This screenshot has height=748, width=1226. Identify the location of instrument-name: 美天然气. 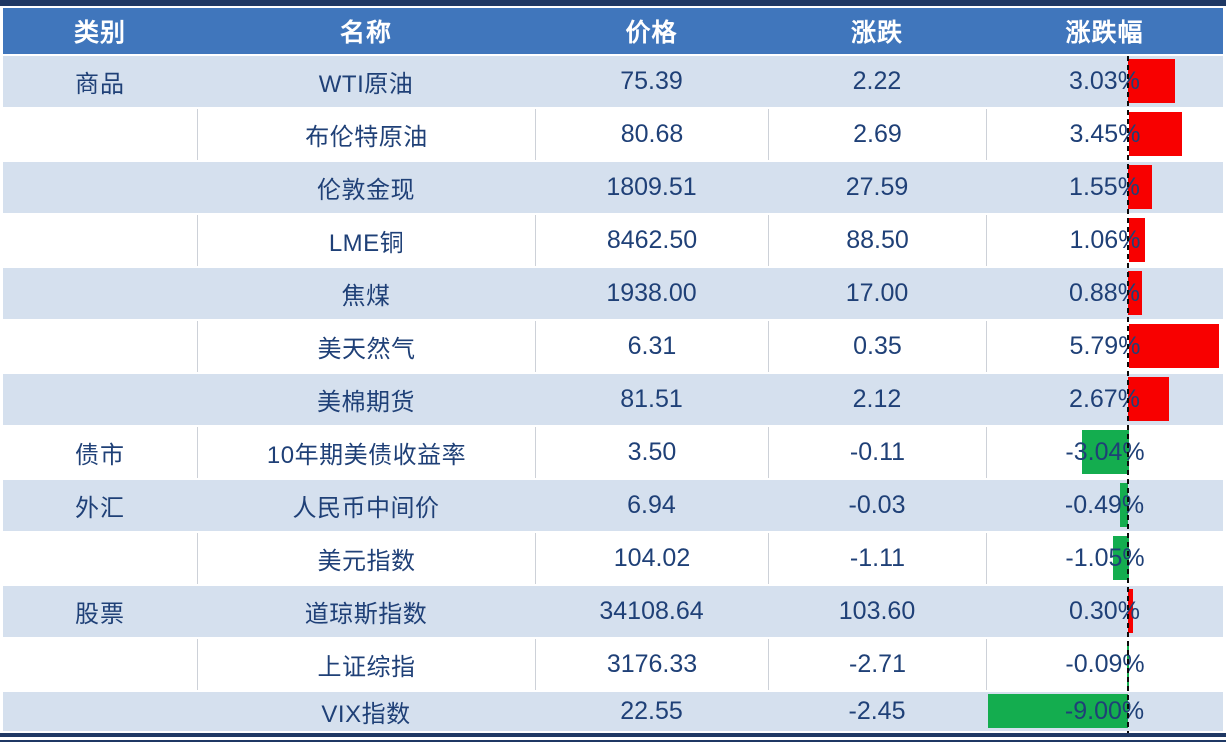
(366, 349).